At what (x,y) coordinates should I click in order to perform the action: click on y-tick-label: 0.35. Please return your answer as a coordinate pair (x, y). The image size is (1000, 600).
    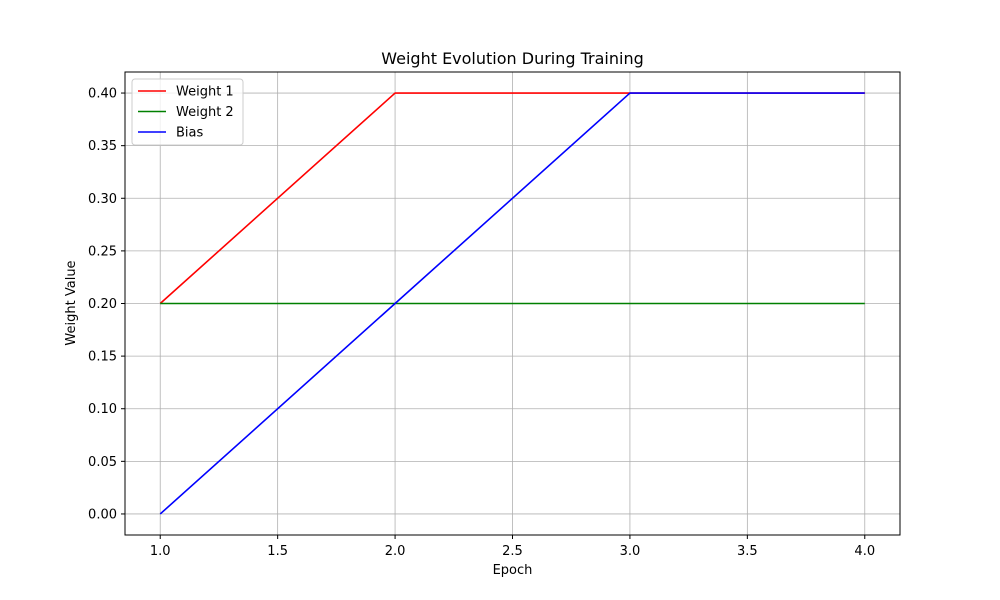
    Looking at the image, I should click on (102, 146).